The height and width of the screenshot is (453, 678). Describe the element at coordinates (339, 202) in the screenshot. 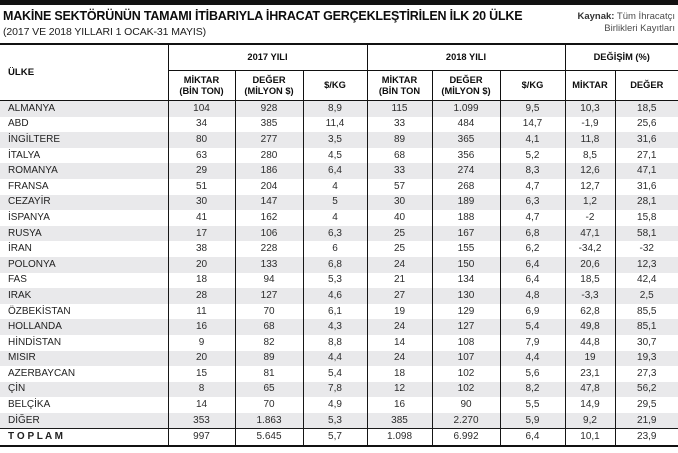

I see `table-row: CEZAYİR 30 147 5 30 189 6,3 1,2 28,1` at that location.